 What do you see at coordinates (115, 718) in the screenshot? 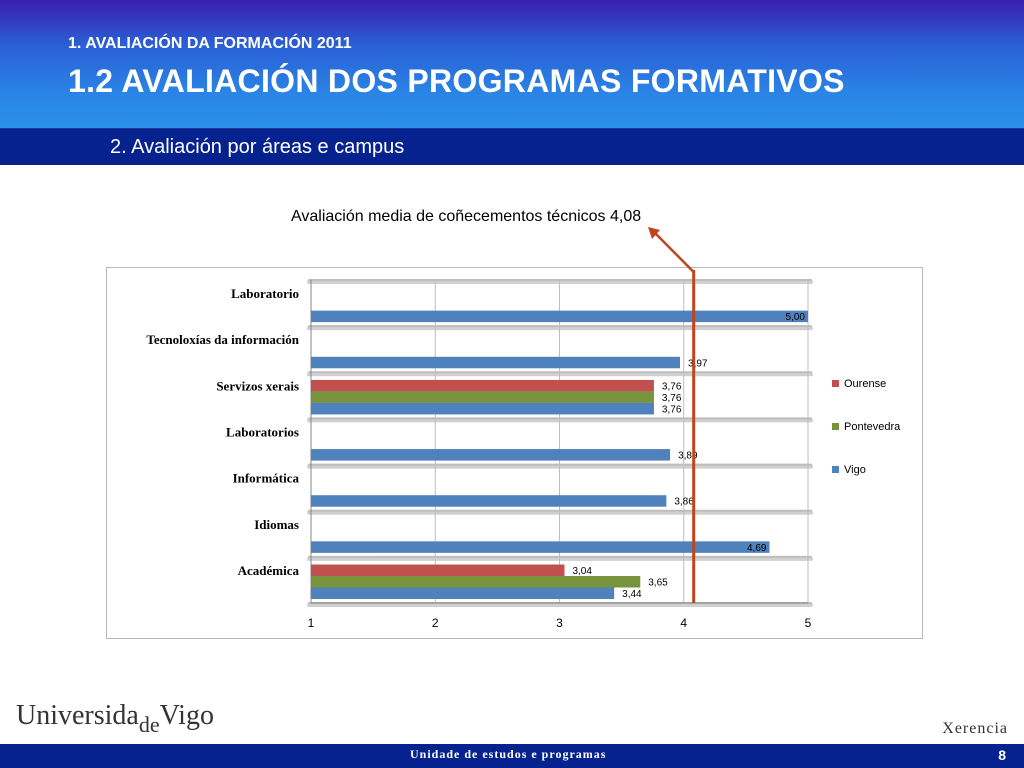
I see `university-logo: UniversidadeVigo` at bounding box center [115, 718].